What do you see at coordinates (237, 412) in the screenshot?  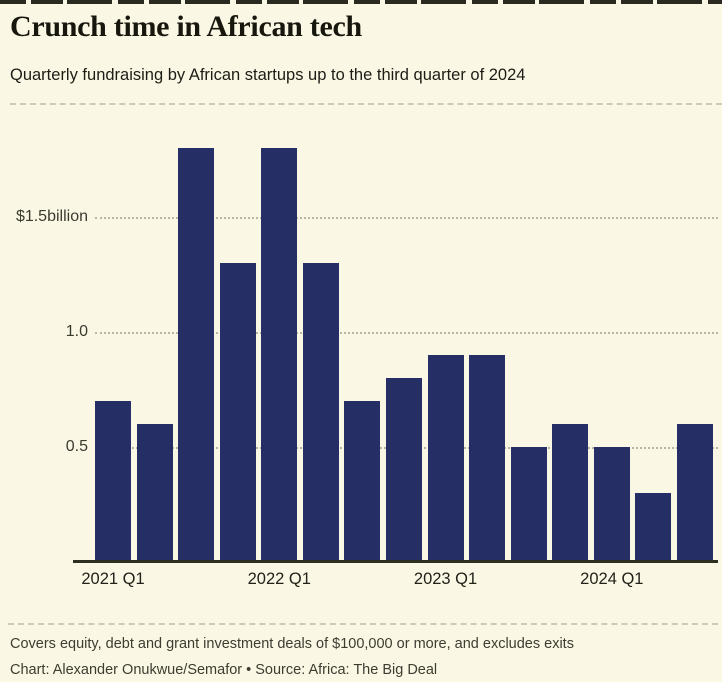 I see `bar-2021-q4` at bounding box center [237, 412].